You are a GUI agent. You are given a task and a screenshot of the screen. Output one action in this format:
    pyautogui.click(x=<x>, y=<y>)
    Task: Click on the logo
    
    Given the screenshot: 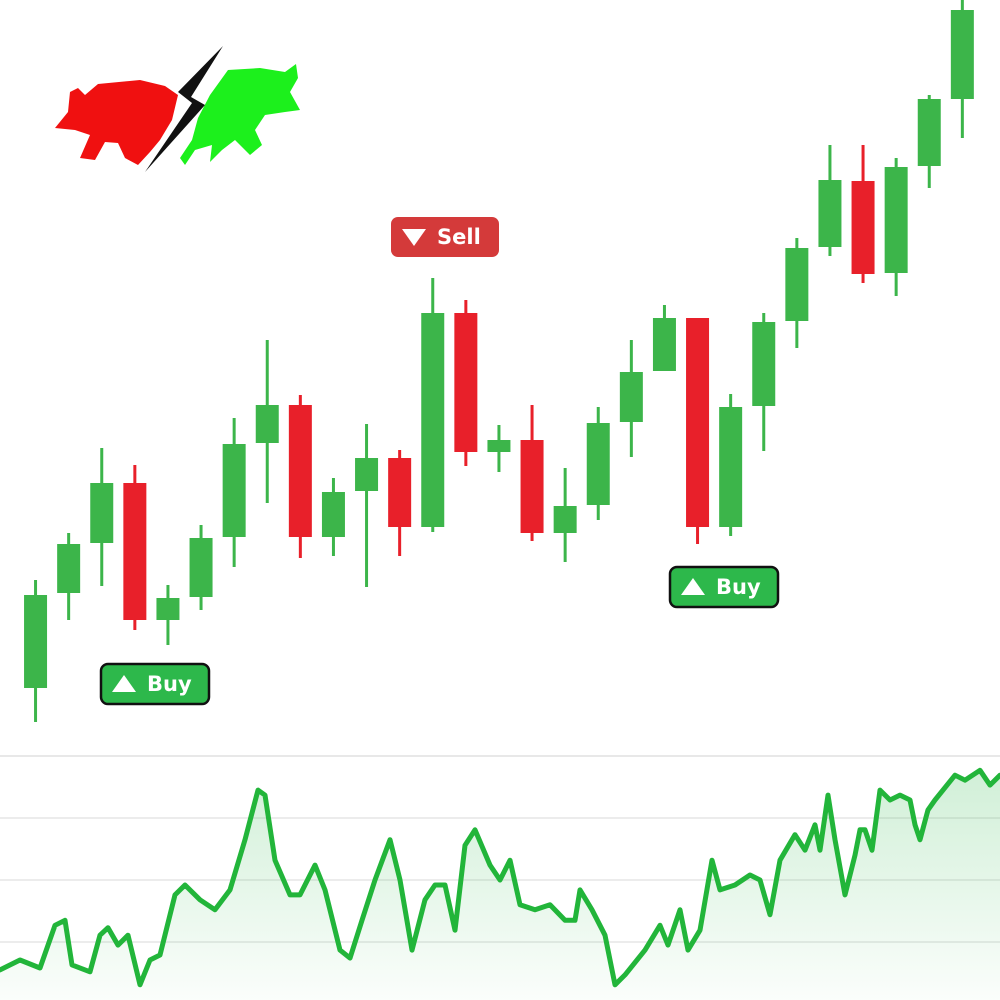 What is the action you would take?
    pyautogui.click(x=177, y=109)
    